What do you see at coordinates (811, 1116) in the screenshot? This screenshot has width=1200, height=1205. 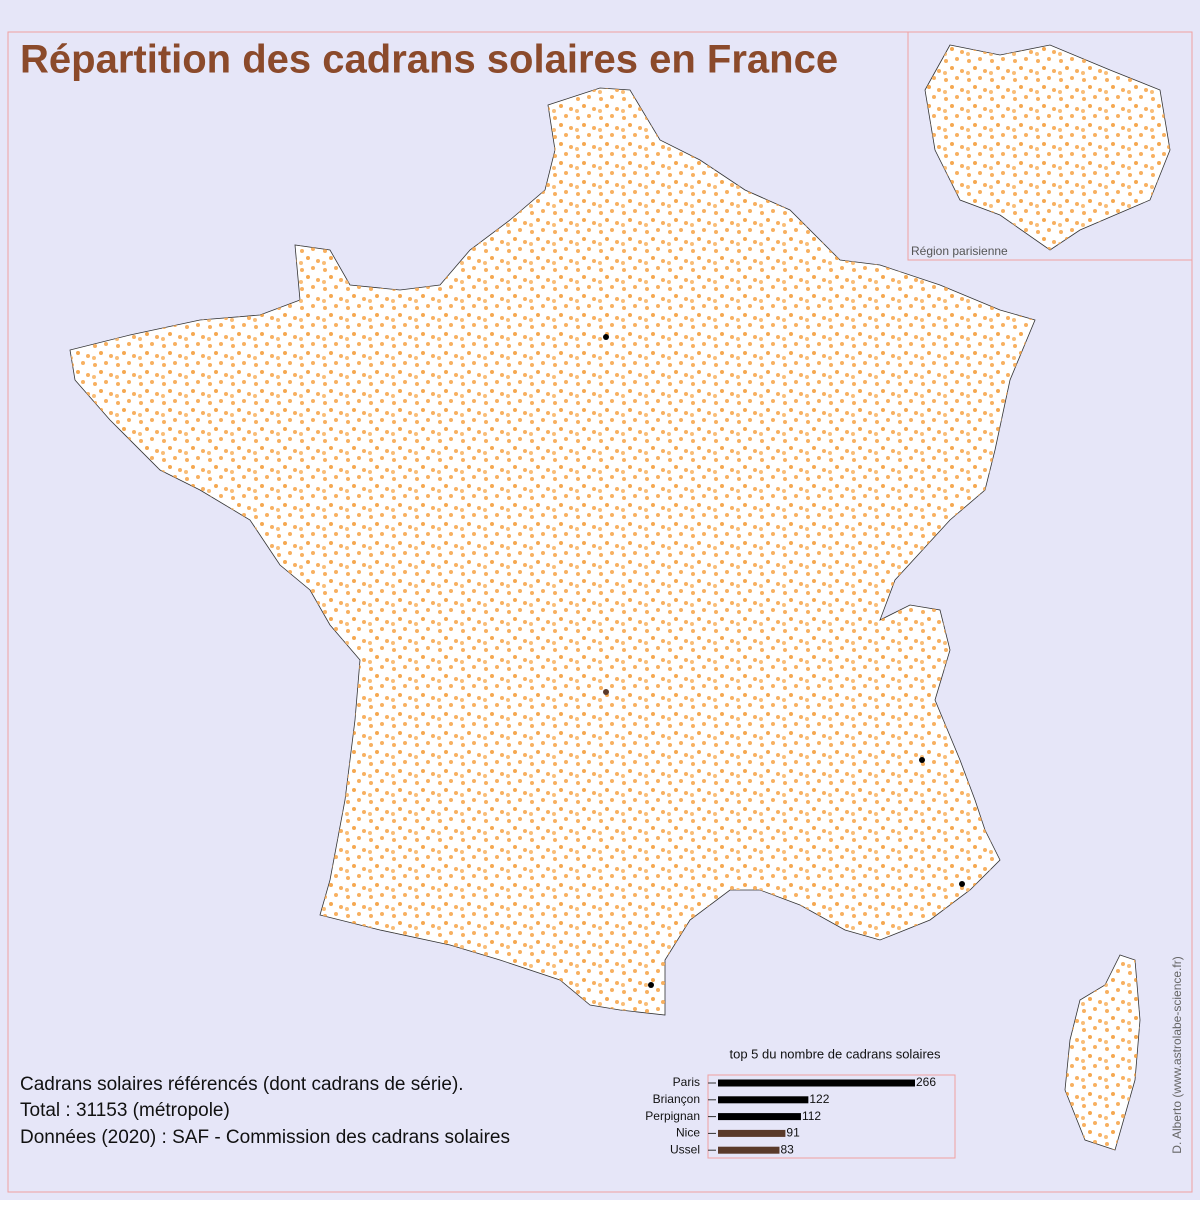 I see `value-label: 112` at bounding box center [811, 1116].